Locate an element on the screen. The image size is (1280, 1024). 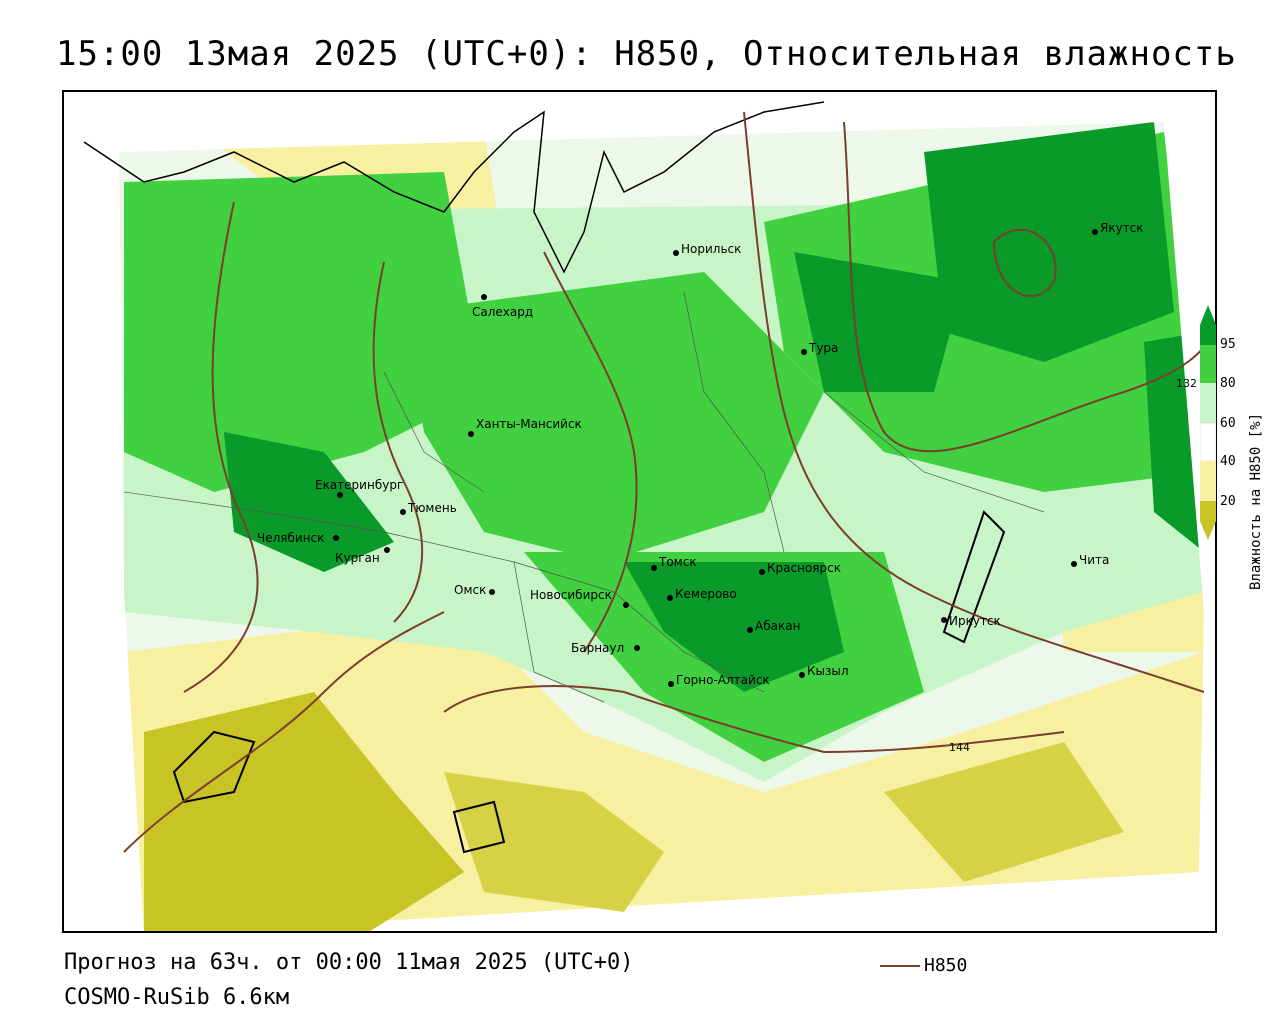
h850-contour-southwest is located at coordinates (284, 732).